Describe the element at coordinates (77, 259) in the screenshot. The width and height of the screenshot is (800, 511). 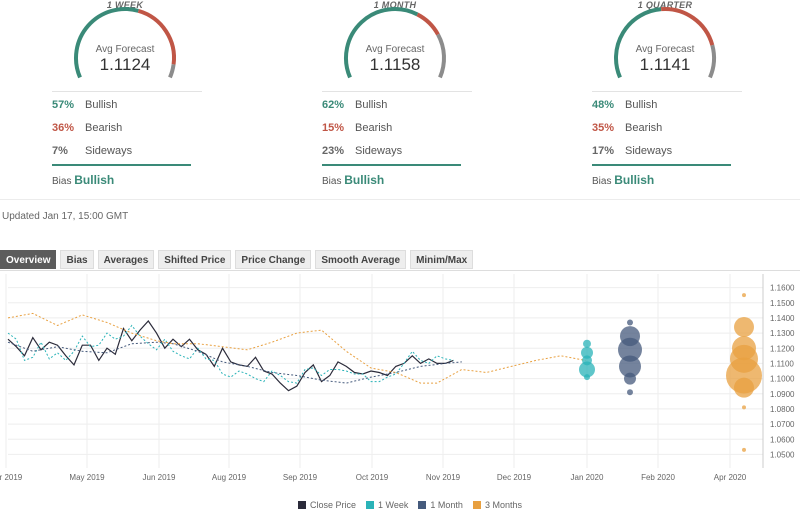
I see `tab-bias: Bias` at that location.